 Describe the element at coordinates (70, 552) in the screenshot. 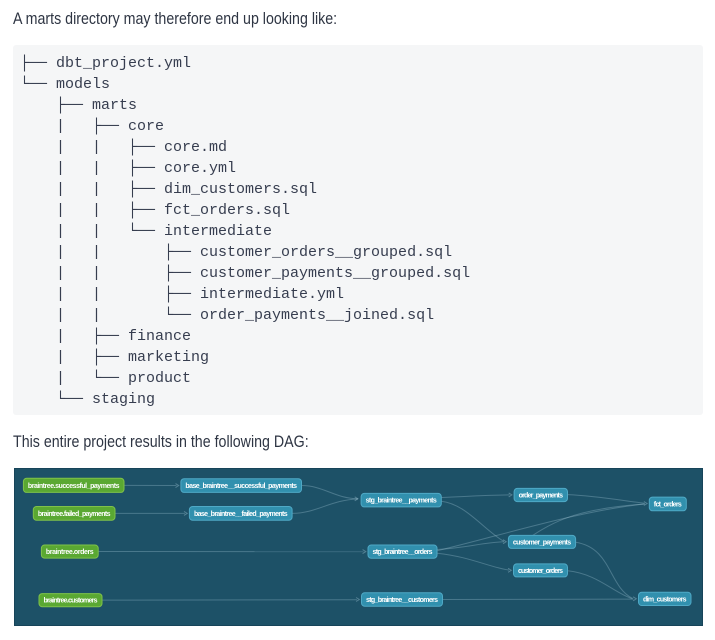

I see `svg-text: braintree.orders` at that location.